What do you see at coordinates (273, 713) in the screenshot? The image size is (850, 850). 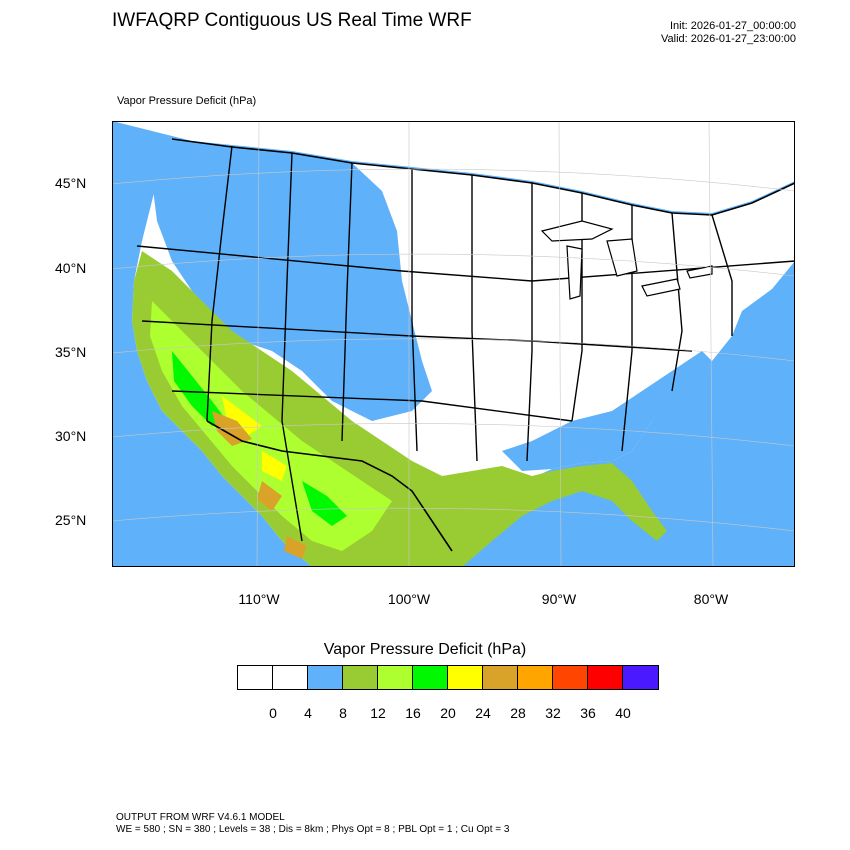 I see `colorbar-tick-label: 0` at bounding box center [273, 713].